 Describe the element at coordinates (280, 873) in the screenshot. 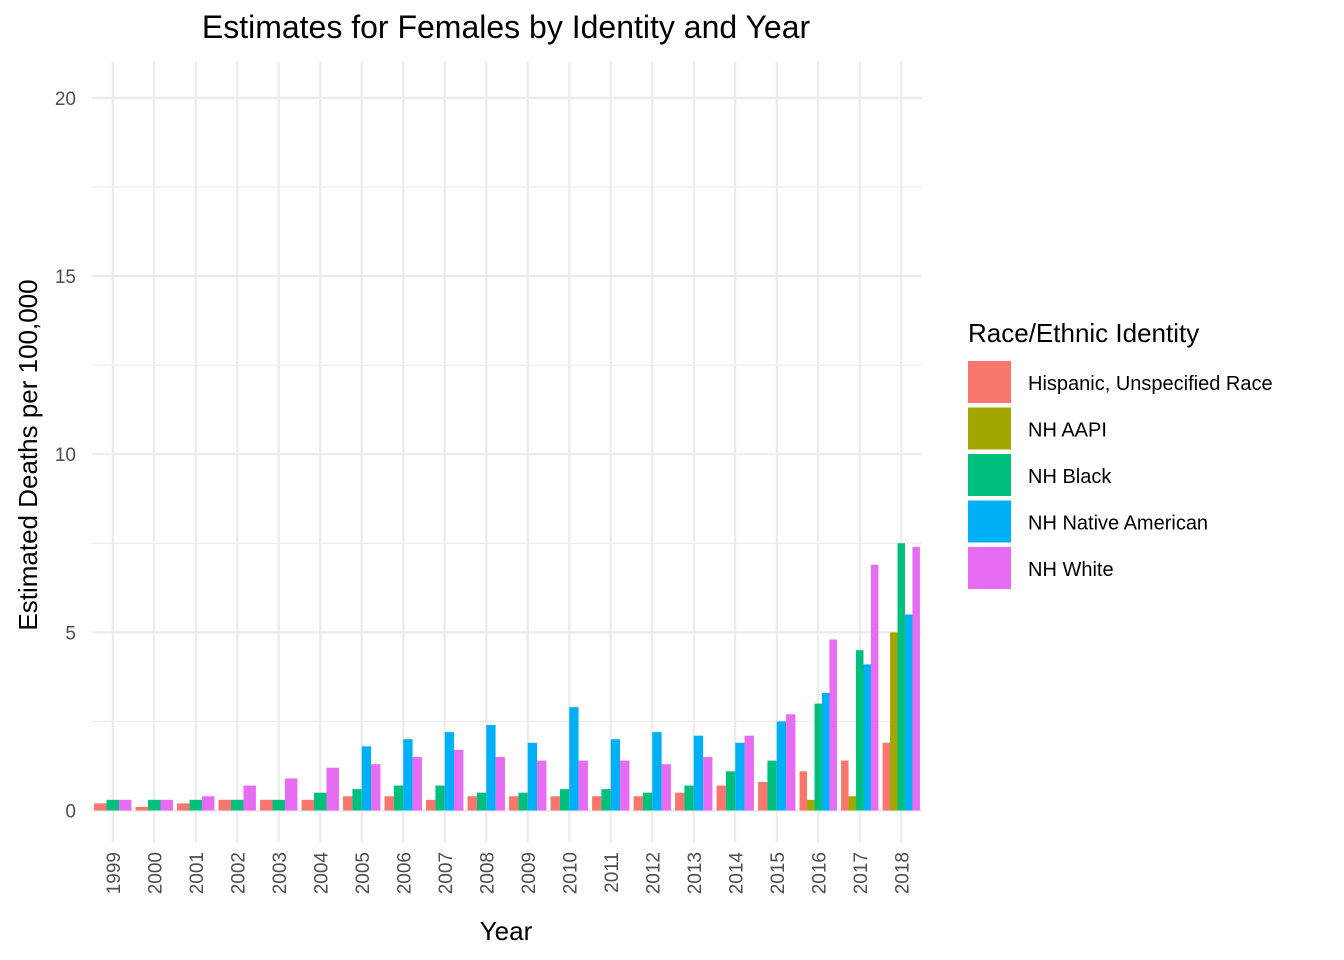

I see `x-tick-label: 2003` at that location.